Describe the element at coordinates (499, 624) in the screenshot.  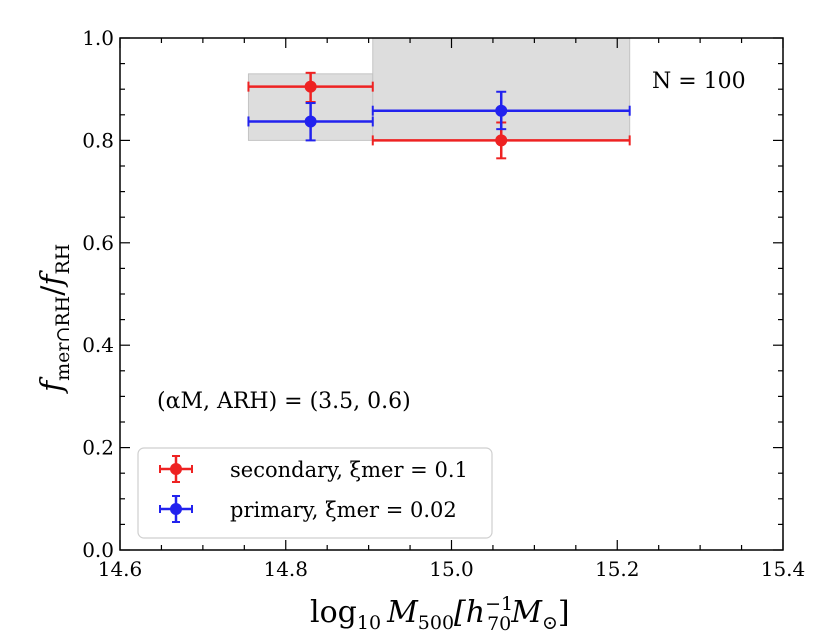
I see `xlabel-sub70: 70` at that location.